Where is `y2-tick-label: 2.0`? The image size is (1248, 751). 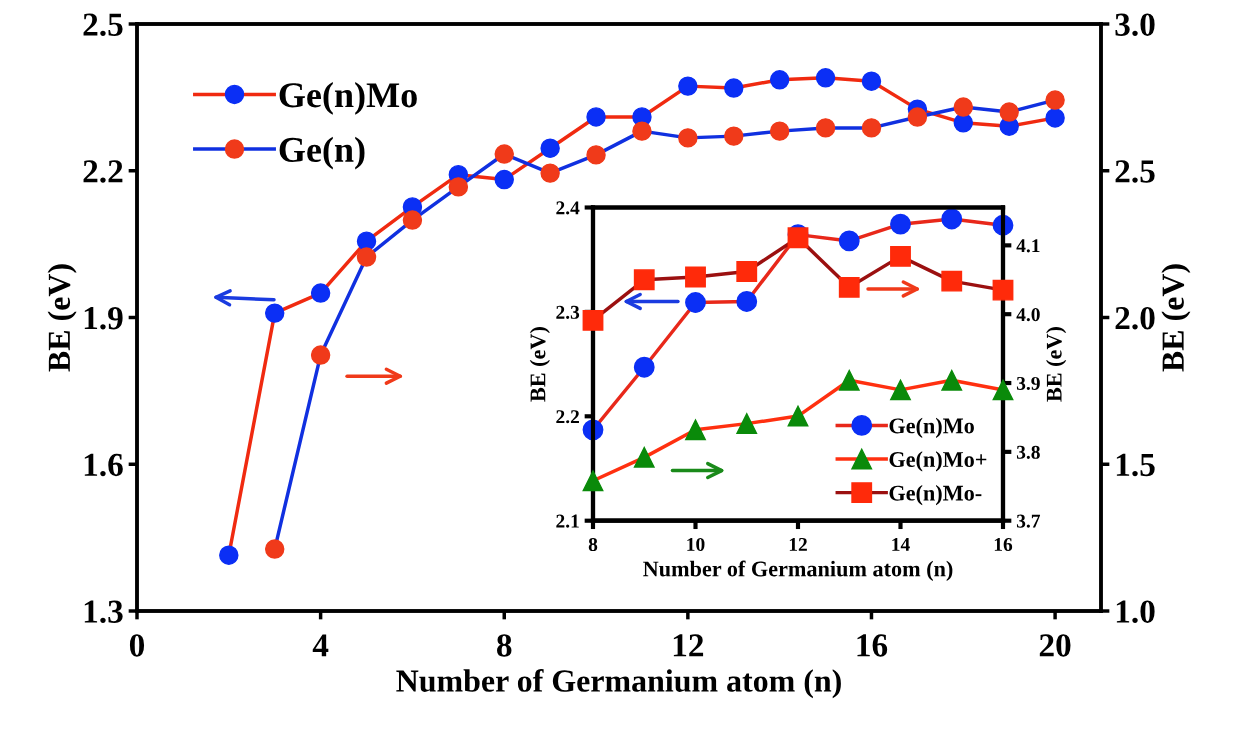 y2-tick-label: 2.0 is located at coordinates (1135, 318).